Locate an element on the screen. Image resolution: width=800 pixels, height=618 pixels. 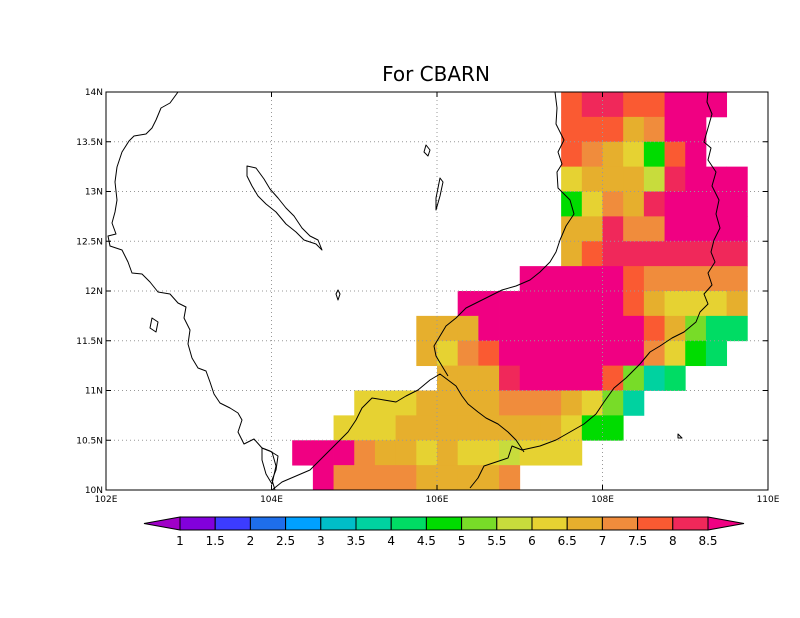
map-title: For CBARN is located at coordinates (436, 74).